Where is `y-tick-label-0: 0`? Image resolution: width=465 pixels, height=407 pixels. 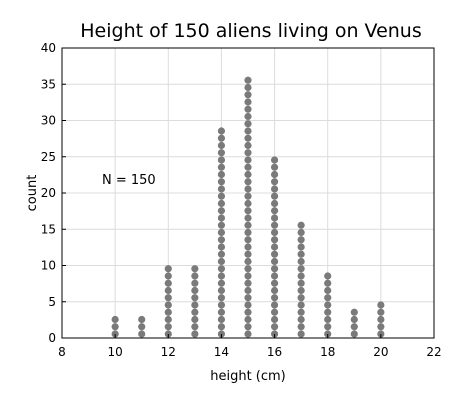 y-tick-label-0: 0 is located at coordinates (52, 338).